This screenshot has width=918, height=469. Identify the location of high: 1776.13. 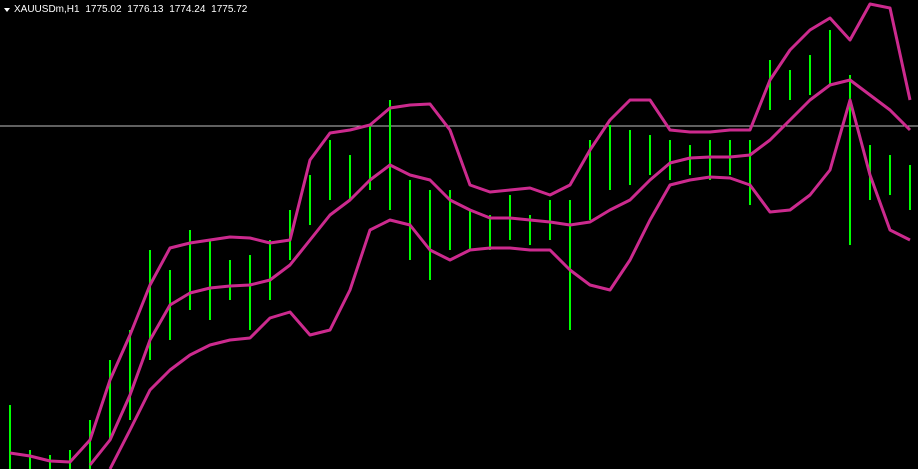
(145, 9).